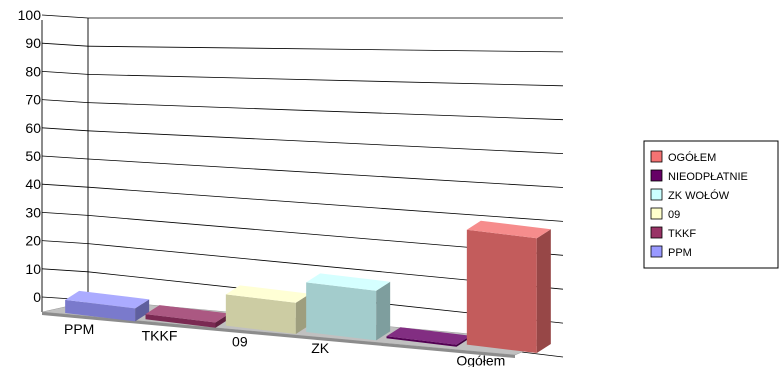 This screenshot has height=367, width=779. I want to click on bar-front-ZK, so click(341, 311).